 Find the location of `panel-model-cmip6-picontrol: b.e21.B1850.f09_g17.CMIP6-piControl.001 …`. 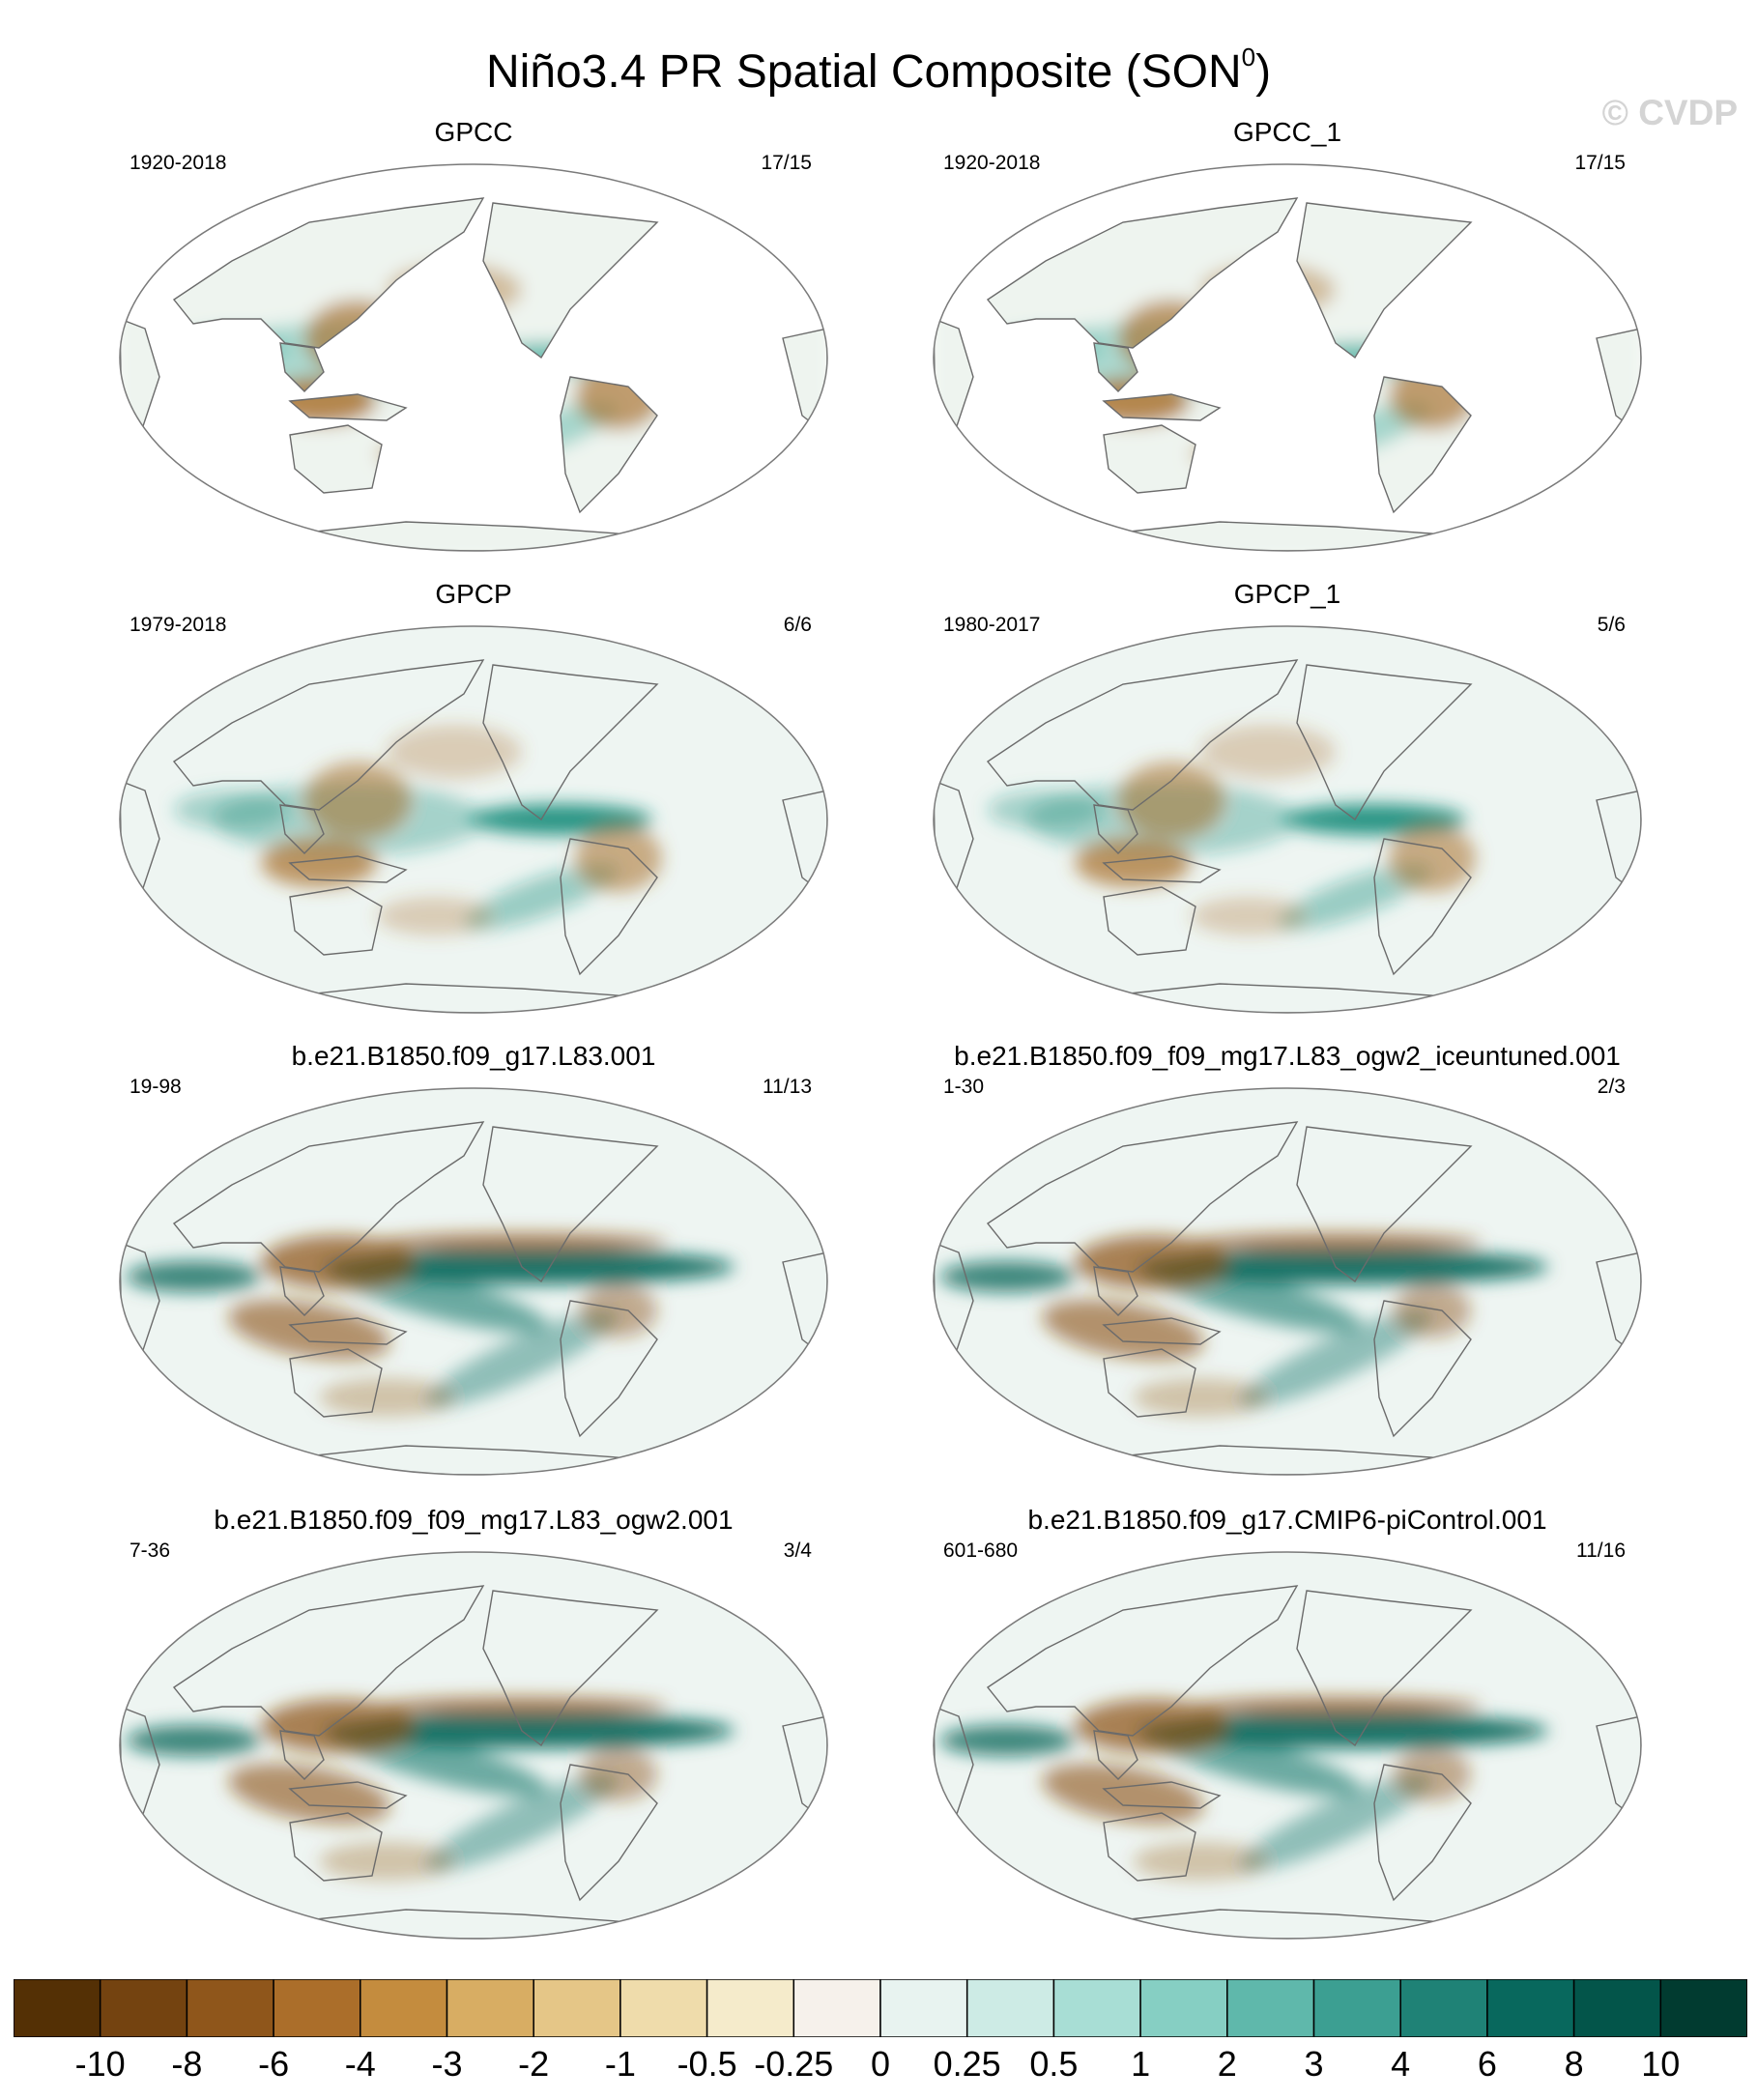

panel-model-cmip6-picontrol: b.e21.B1850.f09_g17.CMIP6-piControl.001 … is located at coordinates (1287, 1726).